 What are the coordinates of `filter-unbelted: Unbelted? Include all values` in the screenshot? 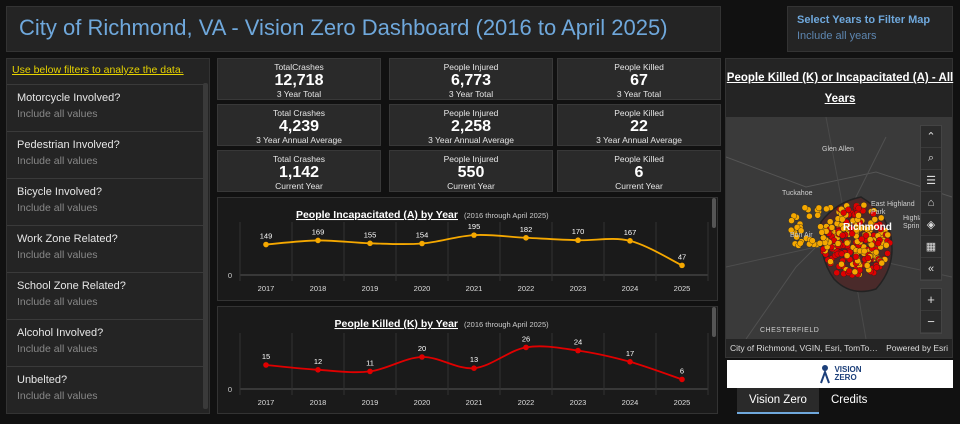 It's located at (106, 389).